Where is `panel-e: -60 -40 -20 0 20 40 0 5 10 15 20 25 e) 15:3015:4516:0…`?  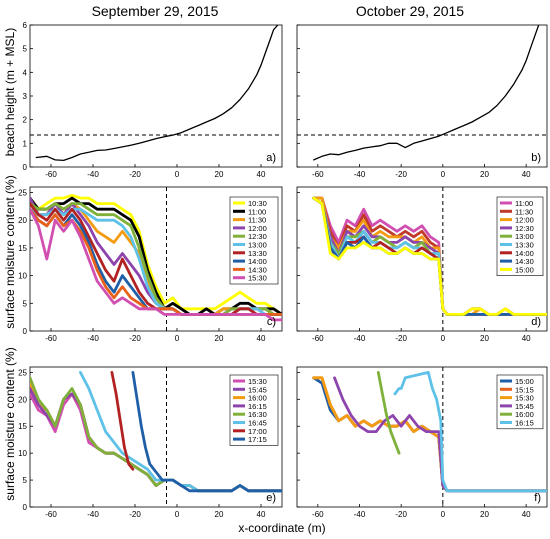
panel-e: -60 -40 -20 0 20 40 0 5 10 15 20 25 e) 15:3015:4516:0… is located at coordinates (150, 442).